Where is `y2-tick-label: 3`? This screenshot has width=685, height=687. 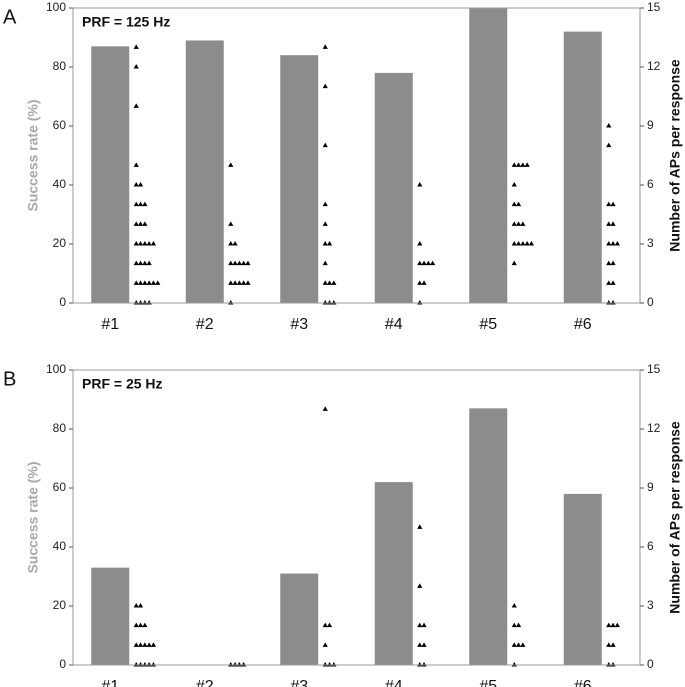
y2-tick-label: 3 is located at coordinates (650, 243).